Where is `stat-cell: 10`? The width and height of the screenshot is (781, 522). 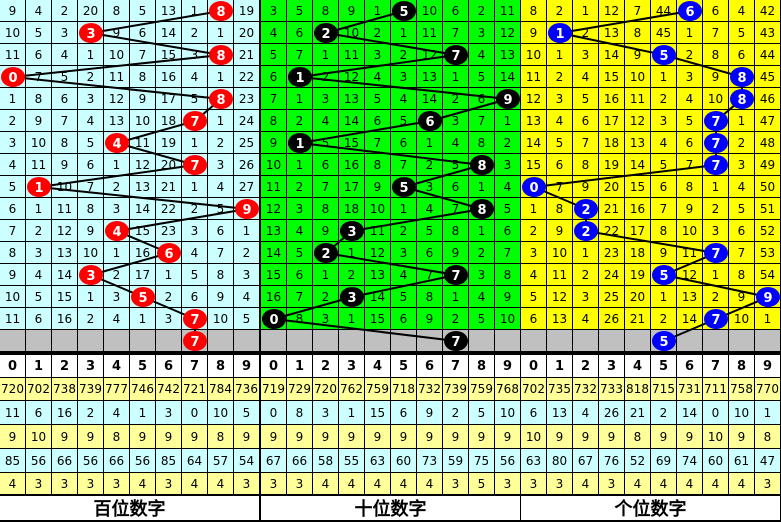 stat-cell: 10 is located at coordinates (508, 413).